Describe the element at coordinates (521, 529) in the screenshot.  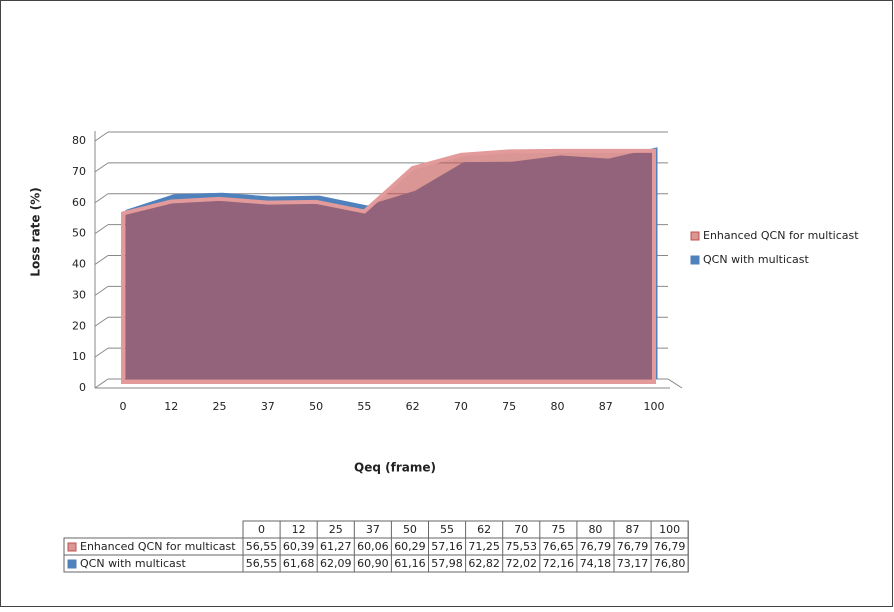
I see `table-header-cell: 70` at that location.